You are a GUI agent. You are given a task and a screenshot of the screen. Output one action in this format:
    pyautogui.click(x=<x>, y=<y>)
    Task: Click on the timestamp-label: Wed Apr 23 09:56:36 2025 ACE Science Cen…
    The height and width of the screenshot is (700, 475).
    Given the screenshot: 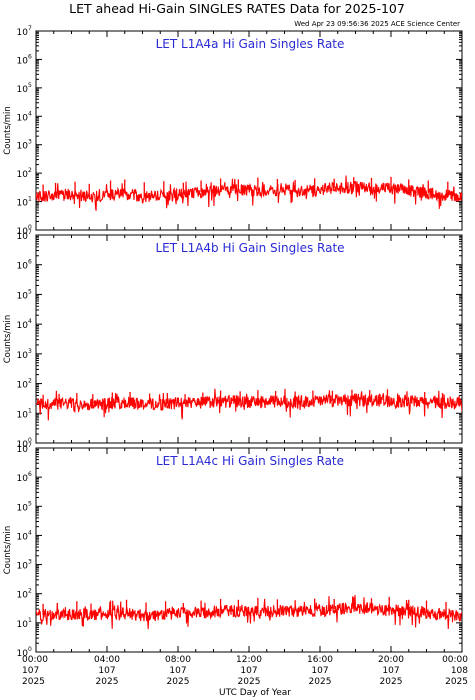 What is the action you would take?
    pyautogui.click(x=377, y=24)
    